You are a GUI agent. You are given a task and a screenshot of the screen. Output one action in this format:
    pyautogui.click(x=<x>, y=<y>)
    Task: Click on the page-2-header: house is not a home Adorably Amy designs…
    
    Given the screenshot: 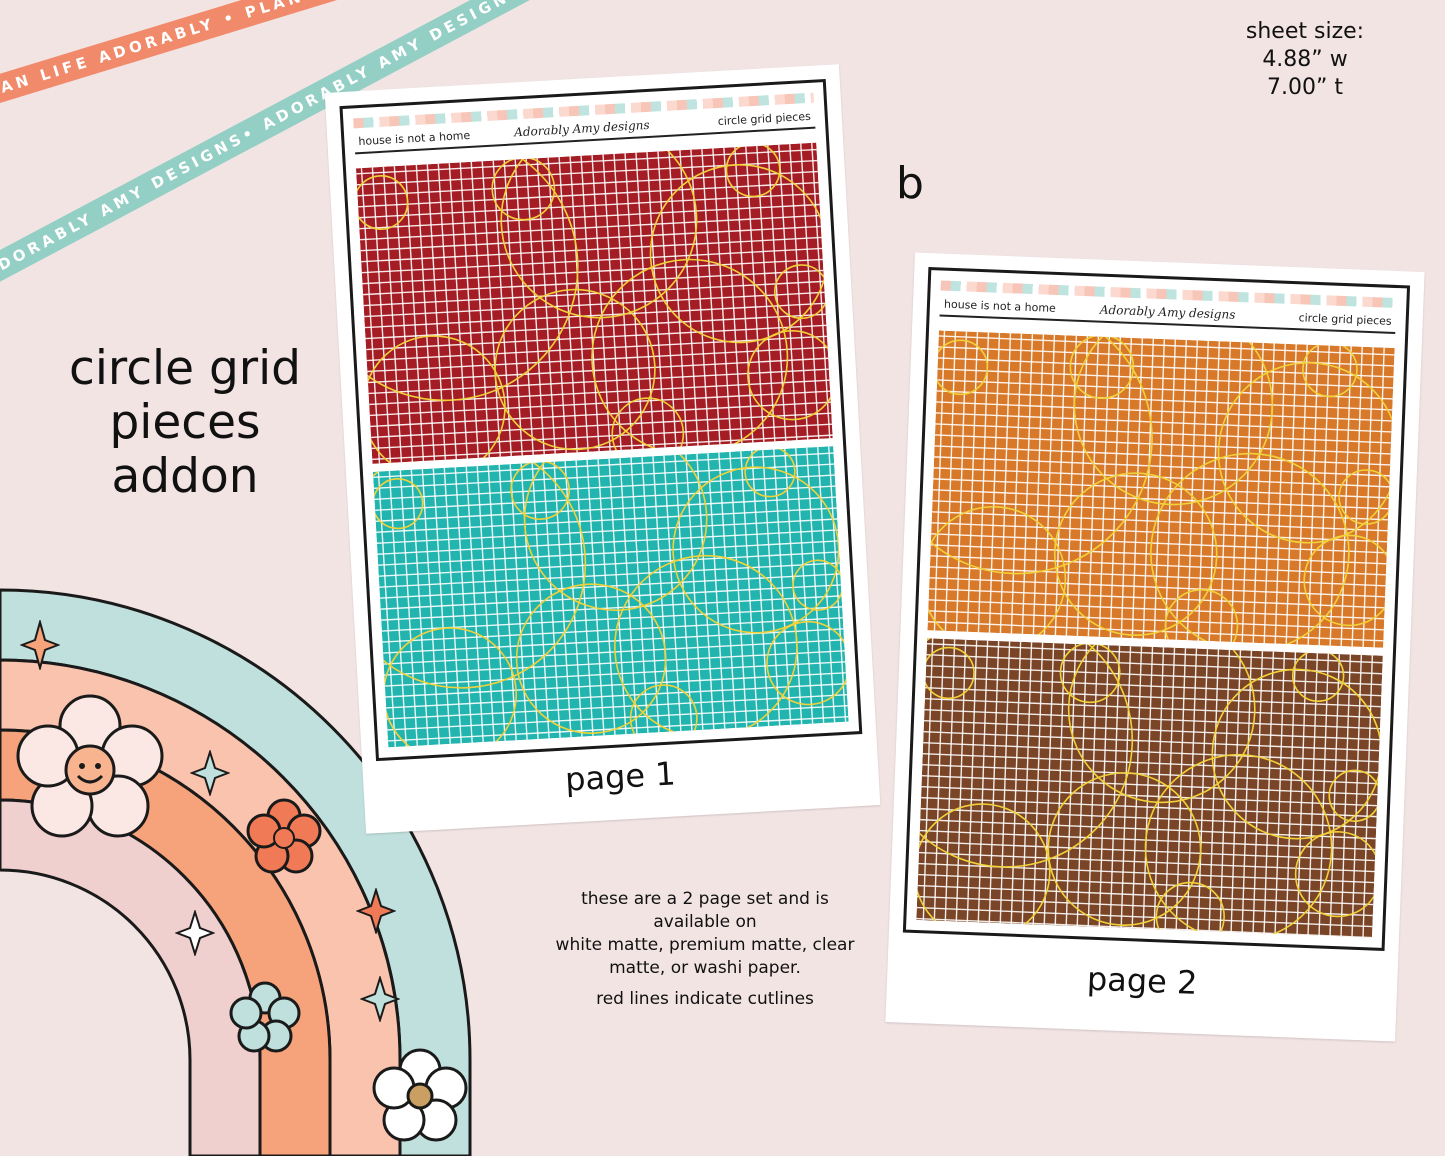 What is the action you would take?
    pyautogui.click(x=1168, y=307)
    